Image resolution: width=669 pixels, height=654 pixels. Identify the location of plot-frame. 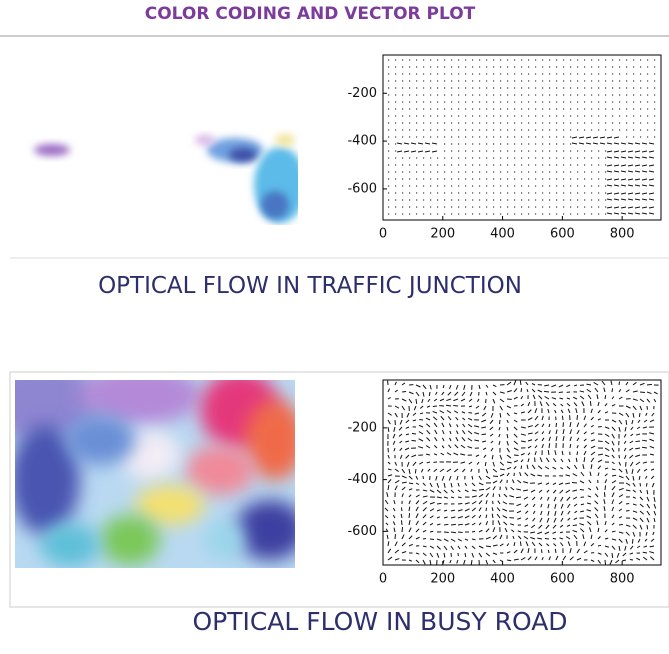
(522, 472).